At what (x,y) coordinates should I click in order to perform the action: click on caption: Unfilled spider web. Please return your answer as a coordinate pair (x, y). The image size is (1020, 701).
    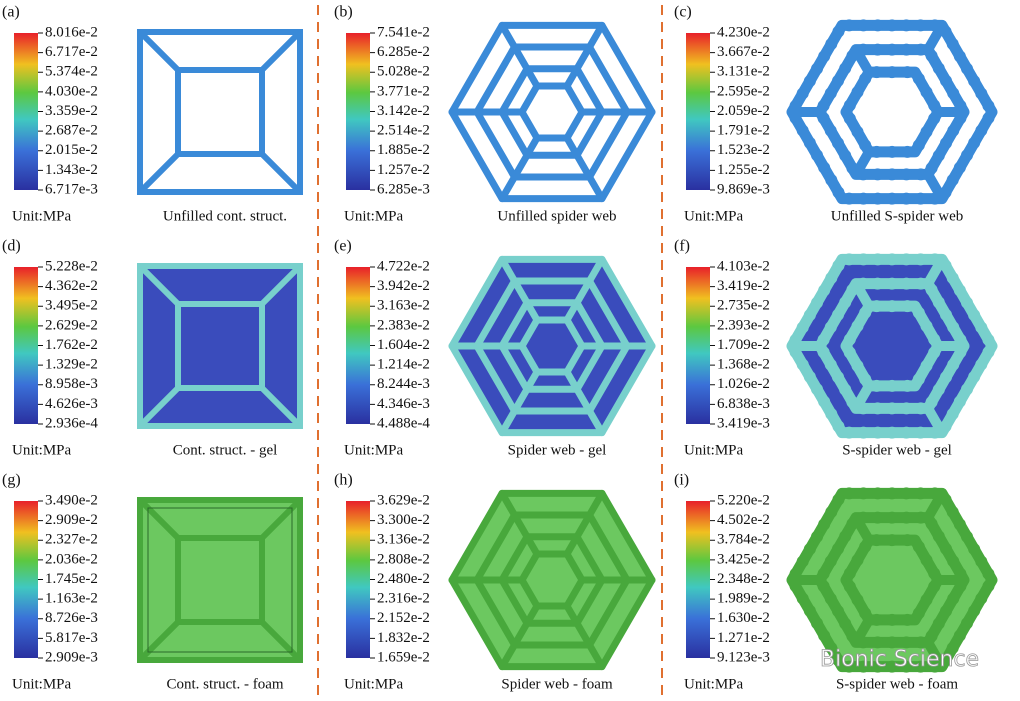
    Looking at the image, I should click on (556, 216).